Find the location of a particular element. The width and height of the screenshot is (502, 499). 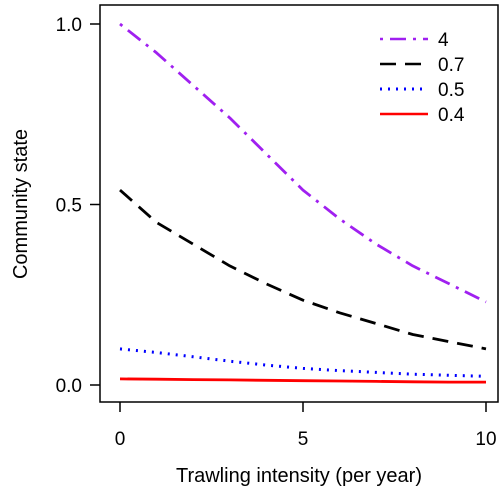

y-axis-label: Community state is located at coordinates (21, 204).